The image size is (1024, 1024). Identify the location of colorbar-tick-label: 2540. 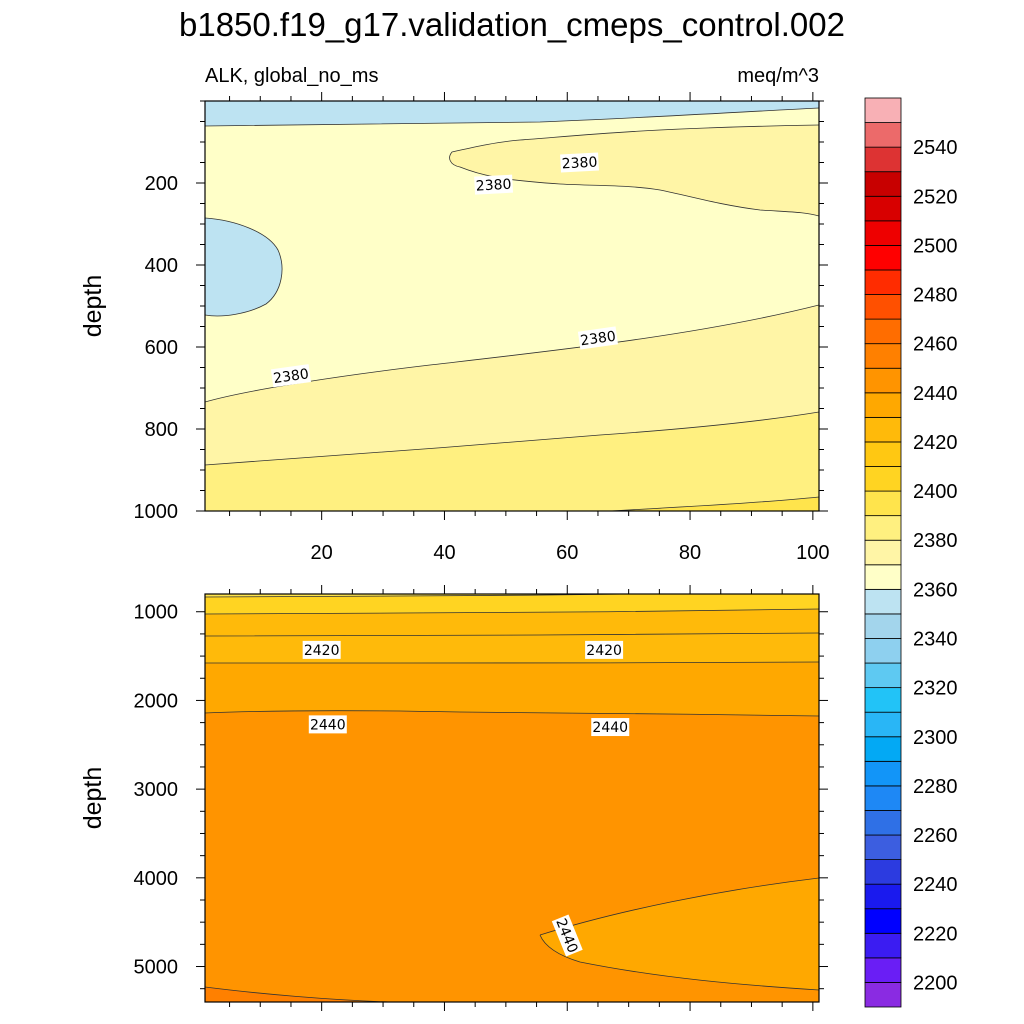
(935, 148).